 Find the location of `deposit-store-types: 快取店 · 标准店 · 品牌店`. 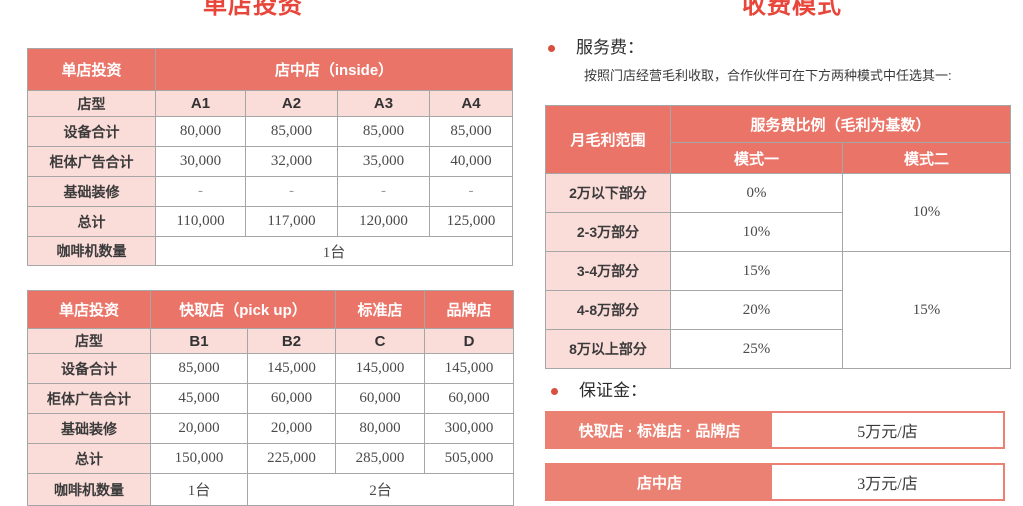

deposit-store-types: 快取店 · 标准店 · 品牌店 is located at coordinates (659, 430).